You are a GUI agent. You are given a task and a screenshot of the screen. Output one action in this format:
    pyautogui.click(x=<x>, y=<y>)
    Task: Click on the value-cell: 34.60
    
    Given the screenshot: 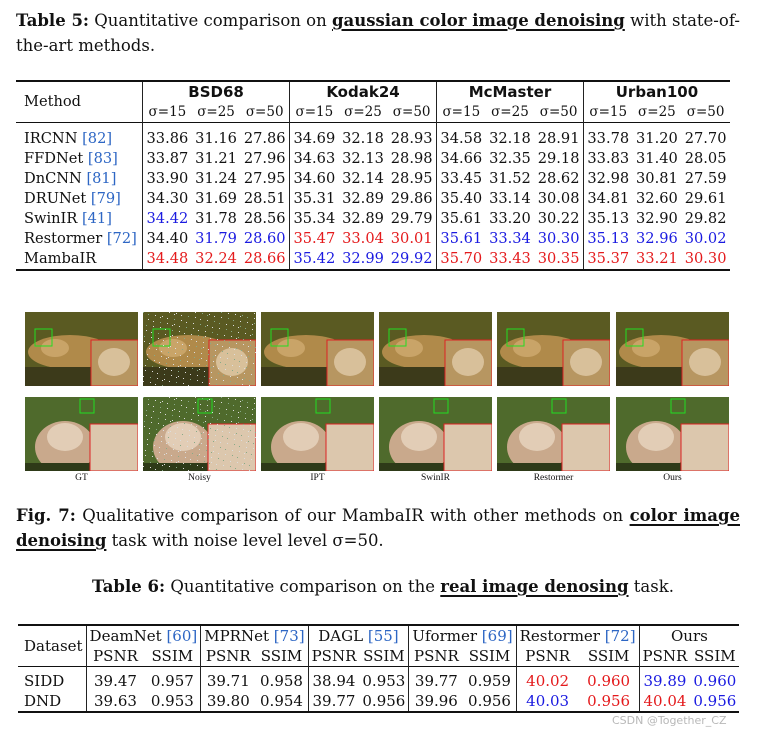 What is the action you would take?
    pyautogui.click(x=314, y=179)
    